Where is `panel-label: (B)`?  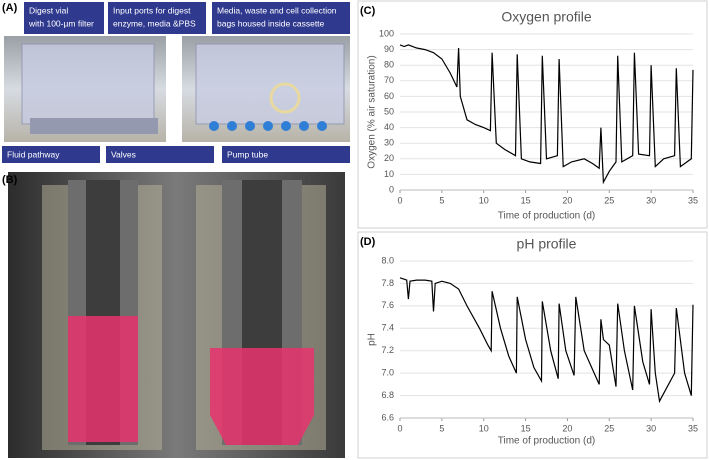
panel-label: (B) is located at coordinates (10, 180).